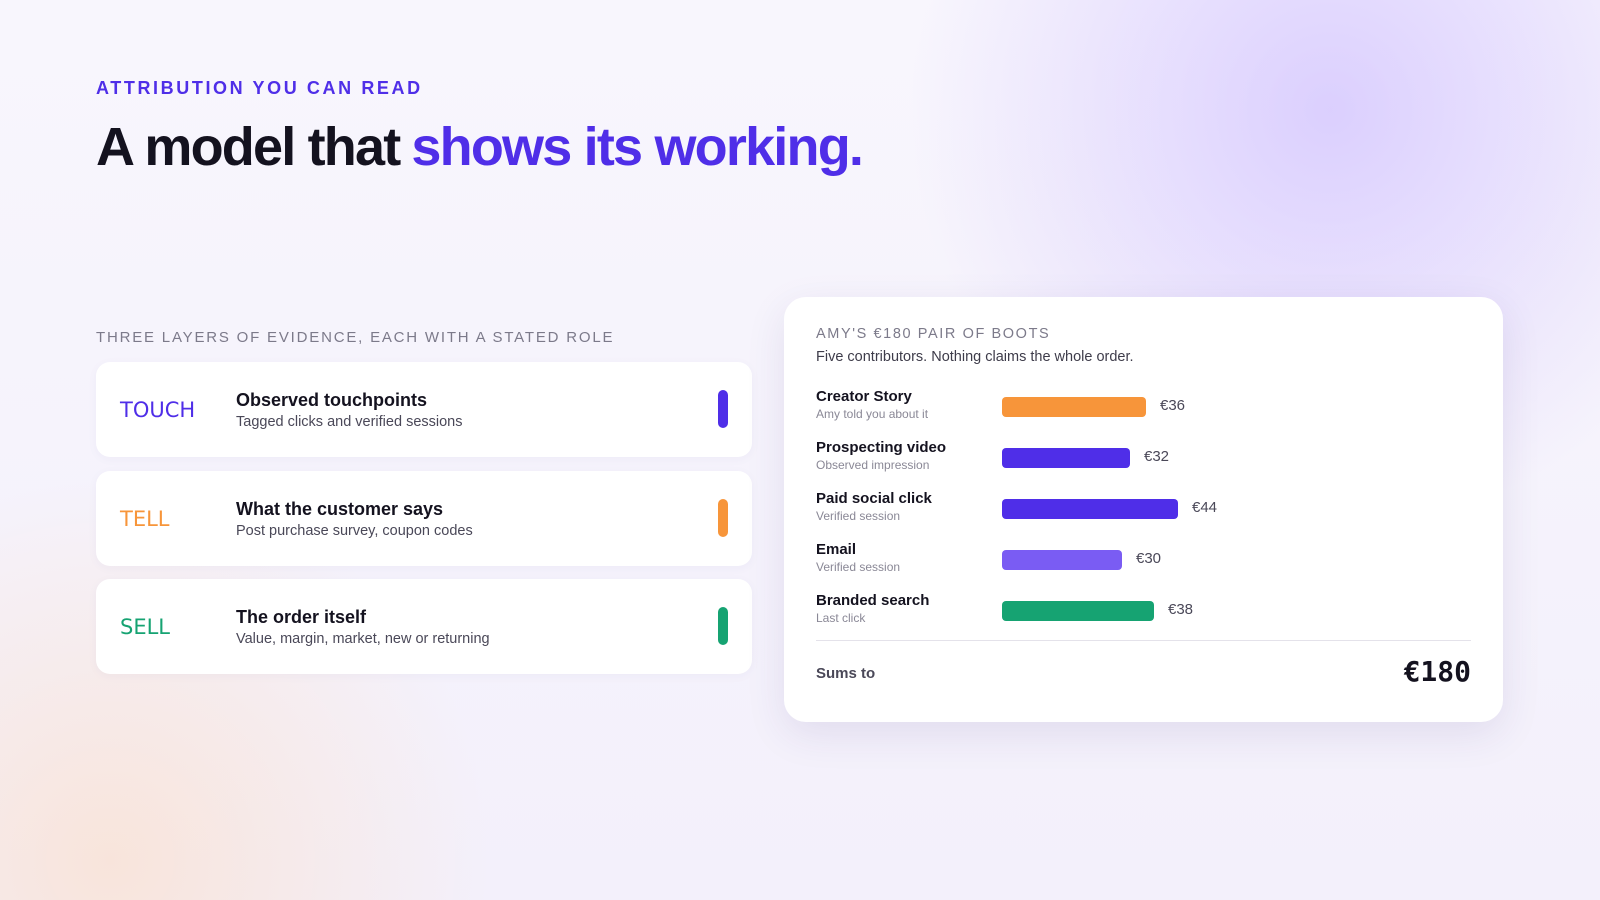 The image size is (1600, 900). I want to click on value-label: €38, so click(1181, 609).